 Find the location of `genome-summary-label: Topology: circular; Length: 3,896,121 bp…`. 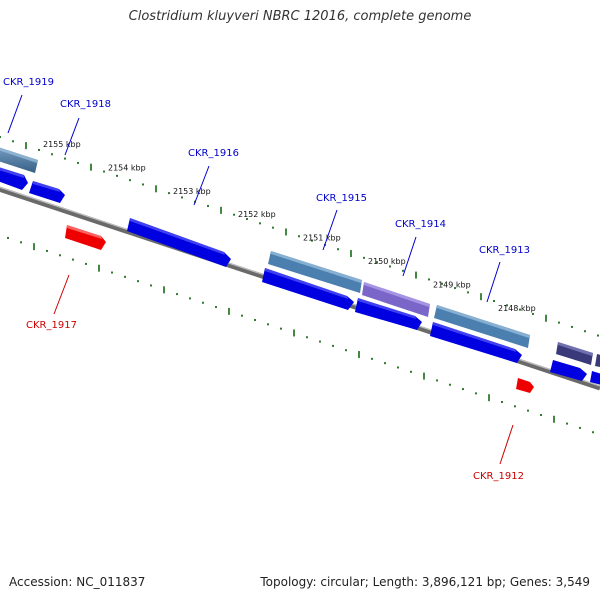

genome-summary-label: Topology: circular; Length: 3,896,121 bp… is located at coordinates (425, 582).